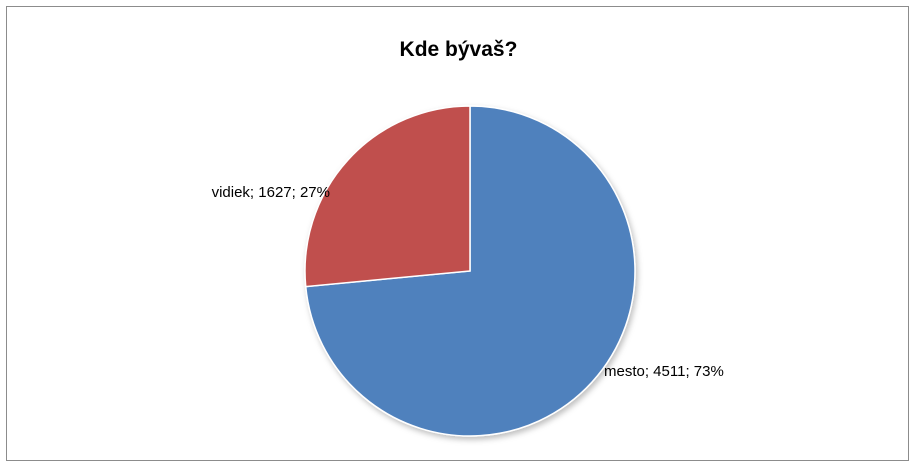  I want to click on data-label-vidiek: vidiek; 1627; 27%, so click(271, 192).